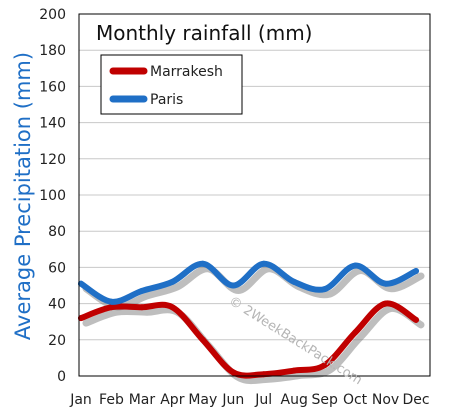 Image resolution: width=451 pixels, height=418 pixels. I want to click on x-tick-label: Nov, so click(385, 400).